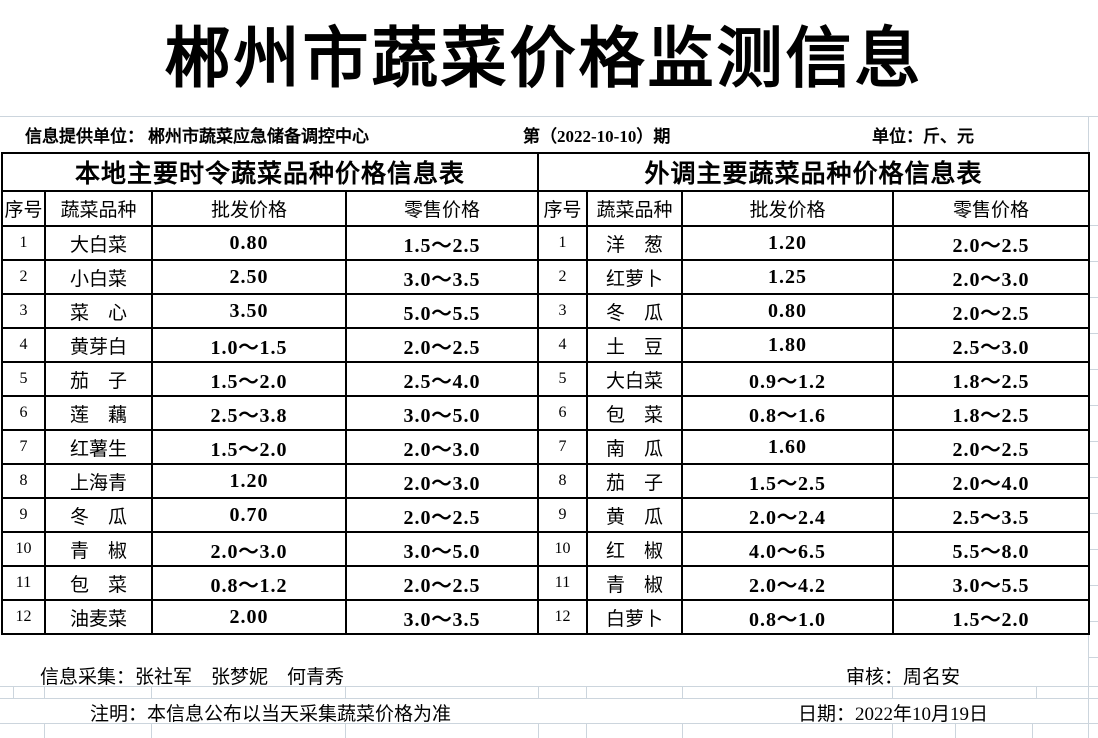 The image size is (1098, 738). What do you see at coordinates (249, 515) in the screenshot?
I see `wholesale-price-cell: 0.70` at bounding box center [249, 515].